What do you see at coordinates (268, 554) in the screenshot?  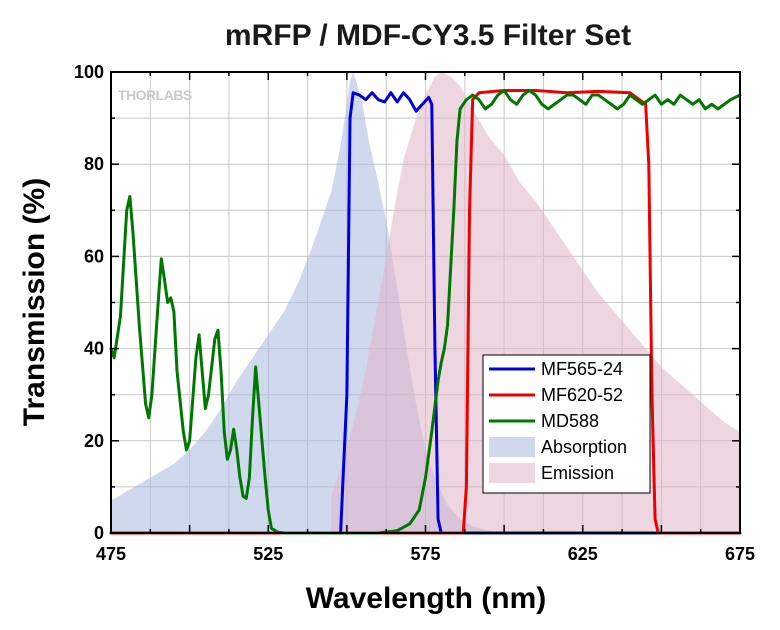 I see `x-tick-label: 525` at bounding box center [268, 554].